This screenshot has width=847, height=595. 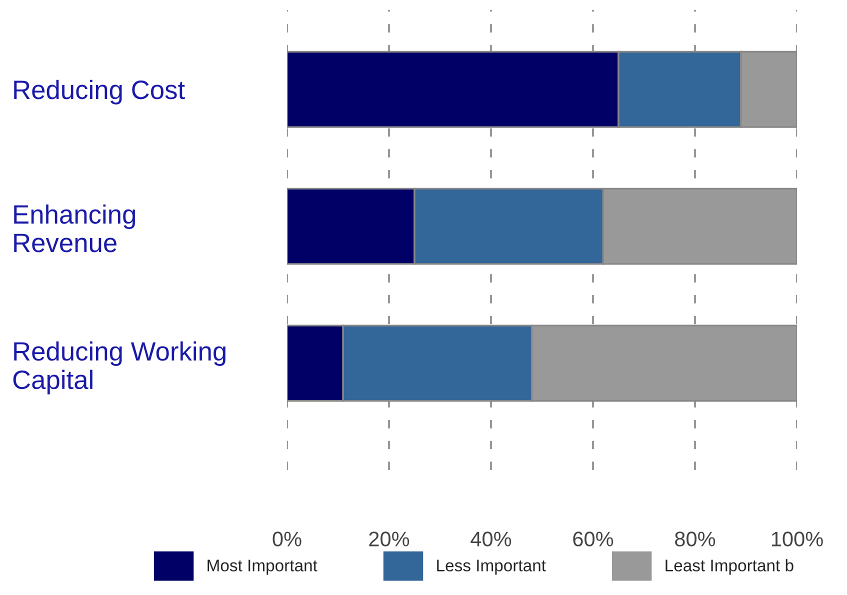 I want to click on x-tick-label: 40%, so click(x=491, y=539).